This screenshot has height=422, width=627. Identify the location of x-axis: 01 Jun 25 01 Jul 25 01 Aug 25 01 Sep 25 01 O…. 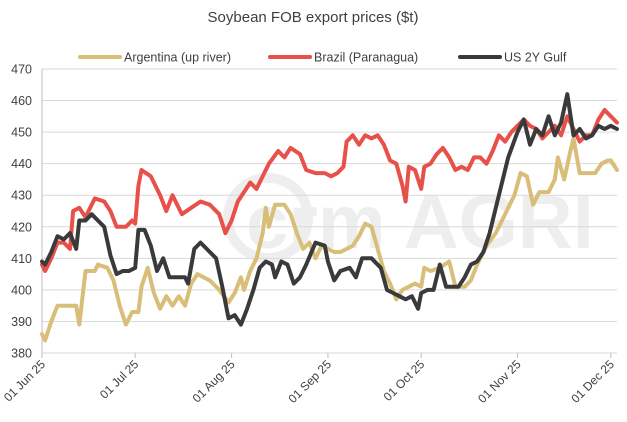
(309, 379).